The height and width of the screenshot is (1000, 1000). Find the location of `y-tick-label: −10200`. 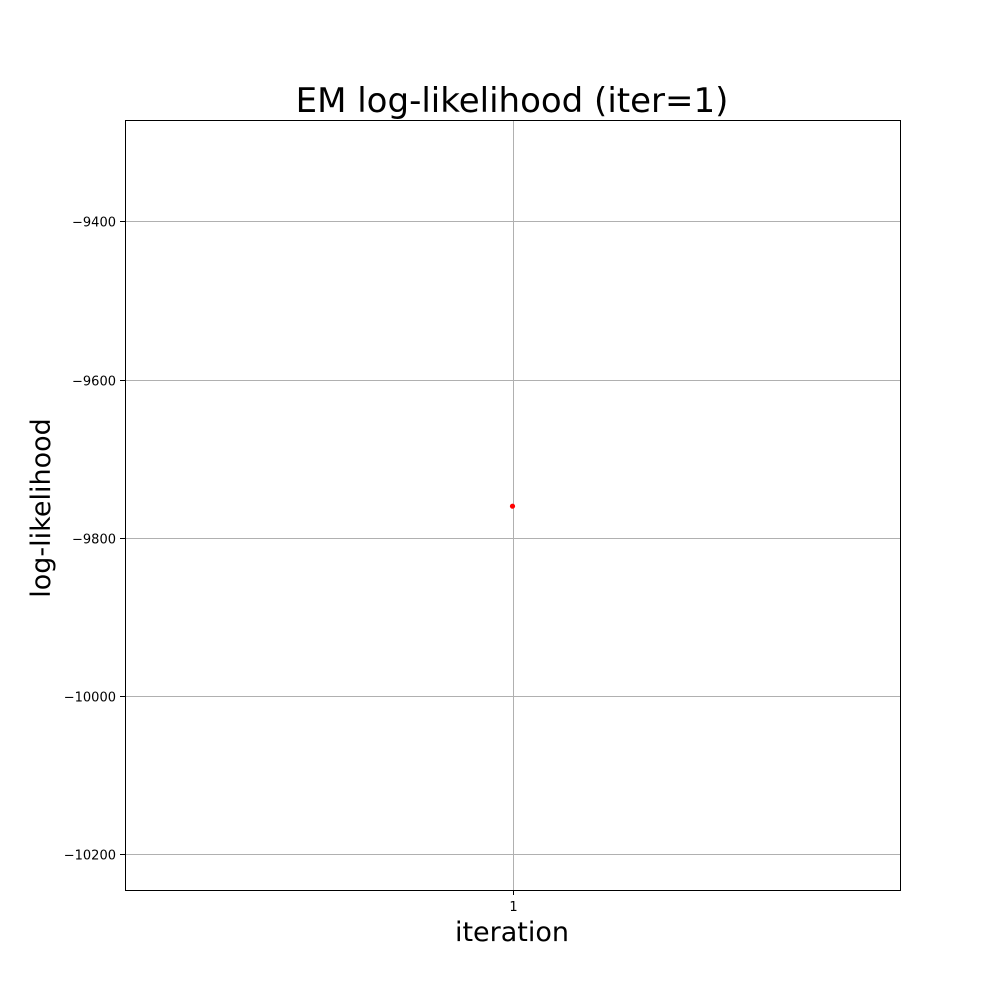

y-tick-label: −10200 is located at coordinates (90, 856).